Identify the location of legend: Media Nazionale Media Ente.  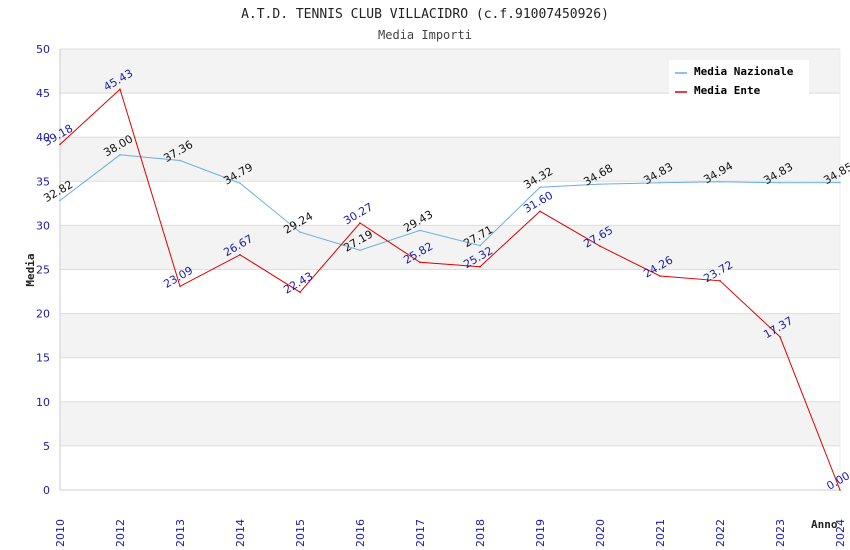
(739, 78).